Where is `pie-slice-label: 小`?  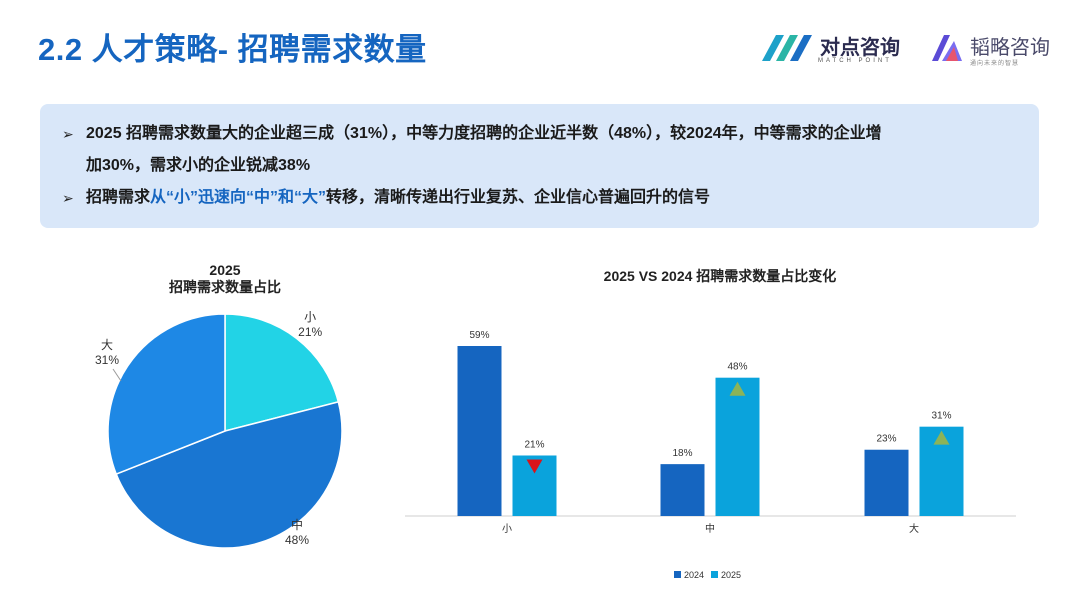 pie-slice-label: 小 is located at coordinates (310, 317).